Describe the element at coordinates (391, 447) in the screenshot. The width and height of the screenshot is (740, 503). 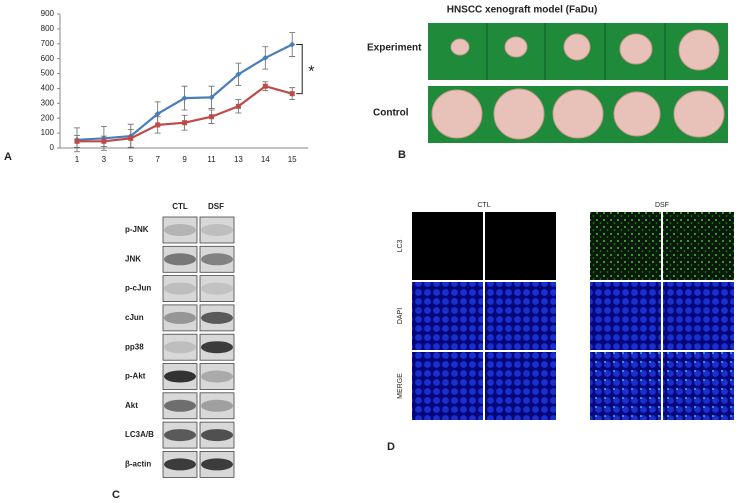
I see `panel-label: D` at that location.